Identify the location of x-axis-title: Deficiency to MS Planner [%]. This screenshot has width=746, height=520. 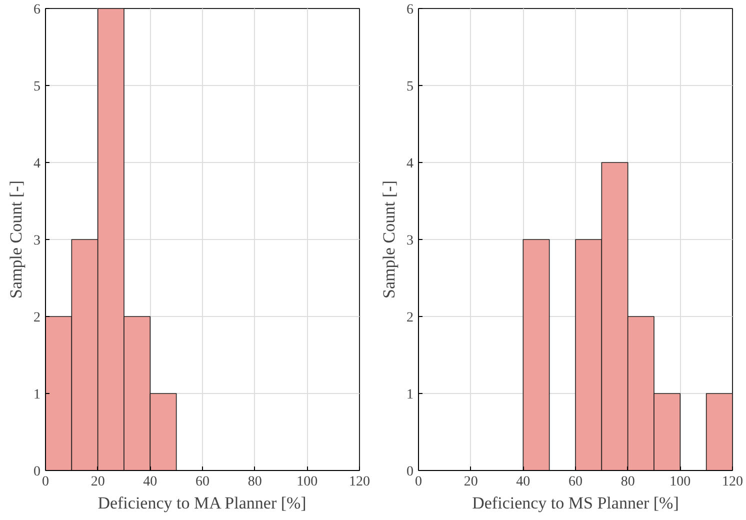
(575, 503).